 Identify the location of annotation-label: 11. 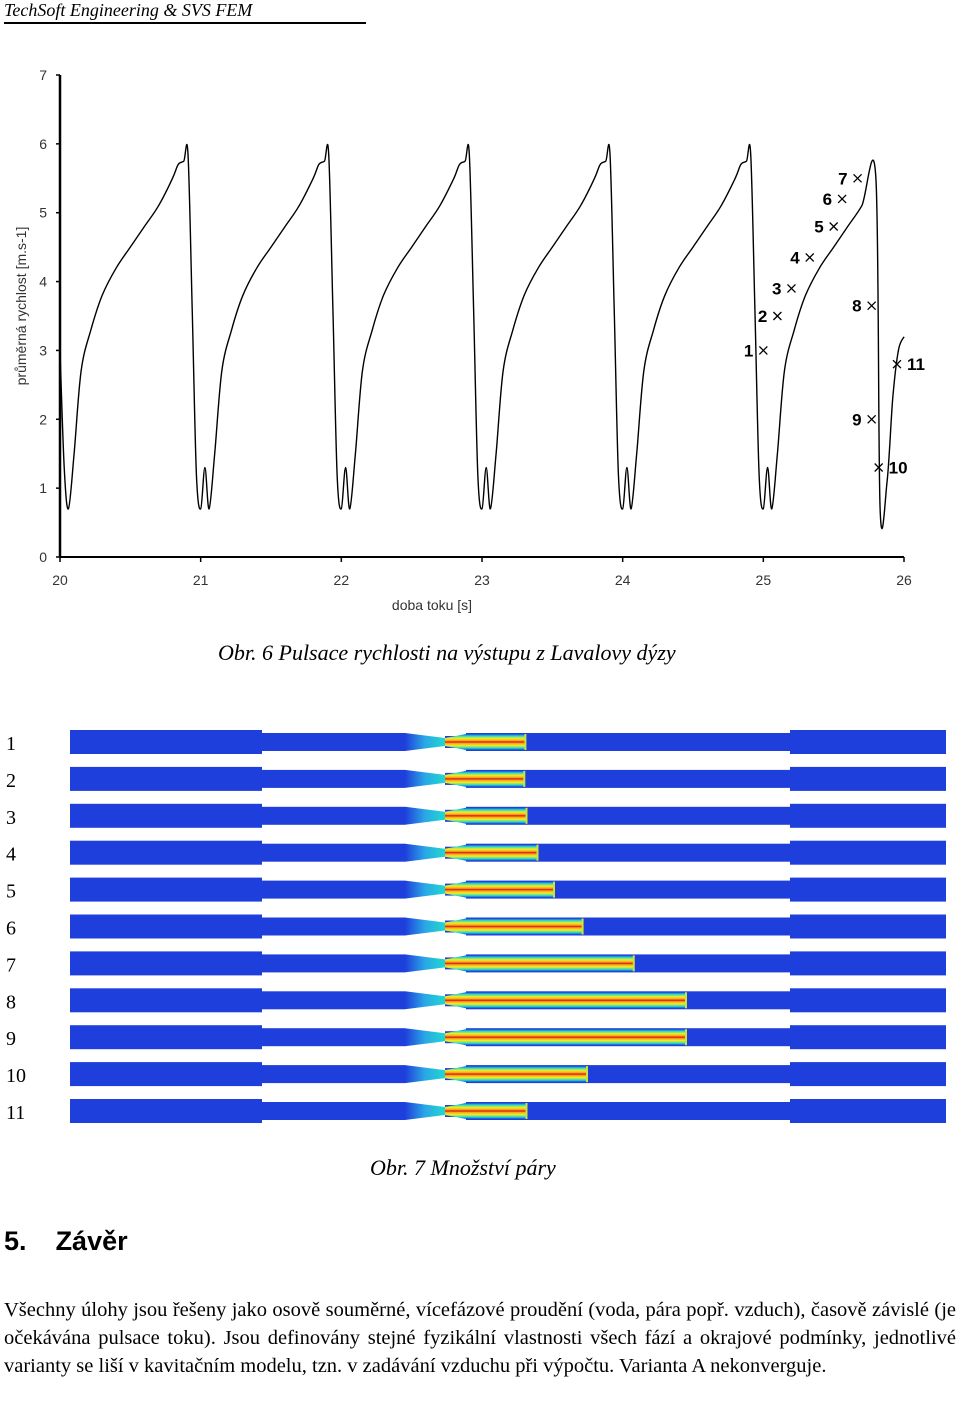
(916, 364).